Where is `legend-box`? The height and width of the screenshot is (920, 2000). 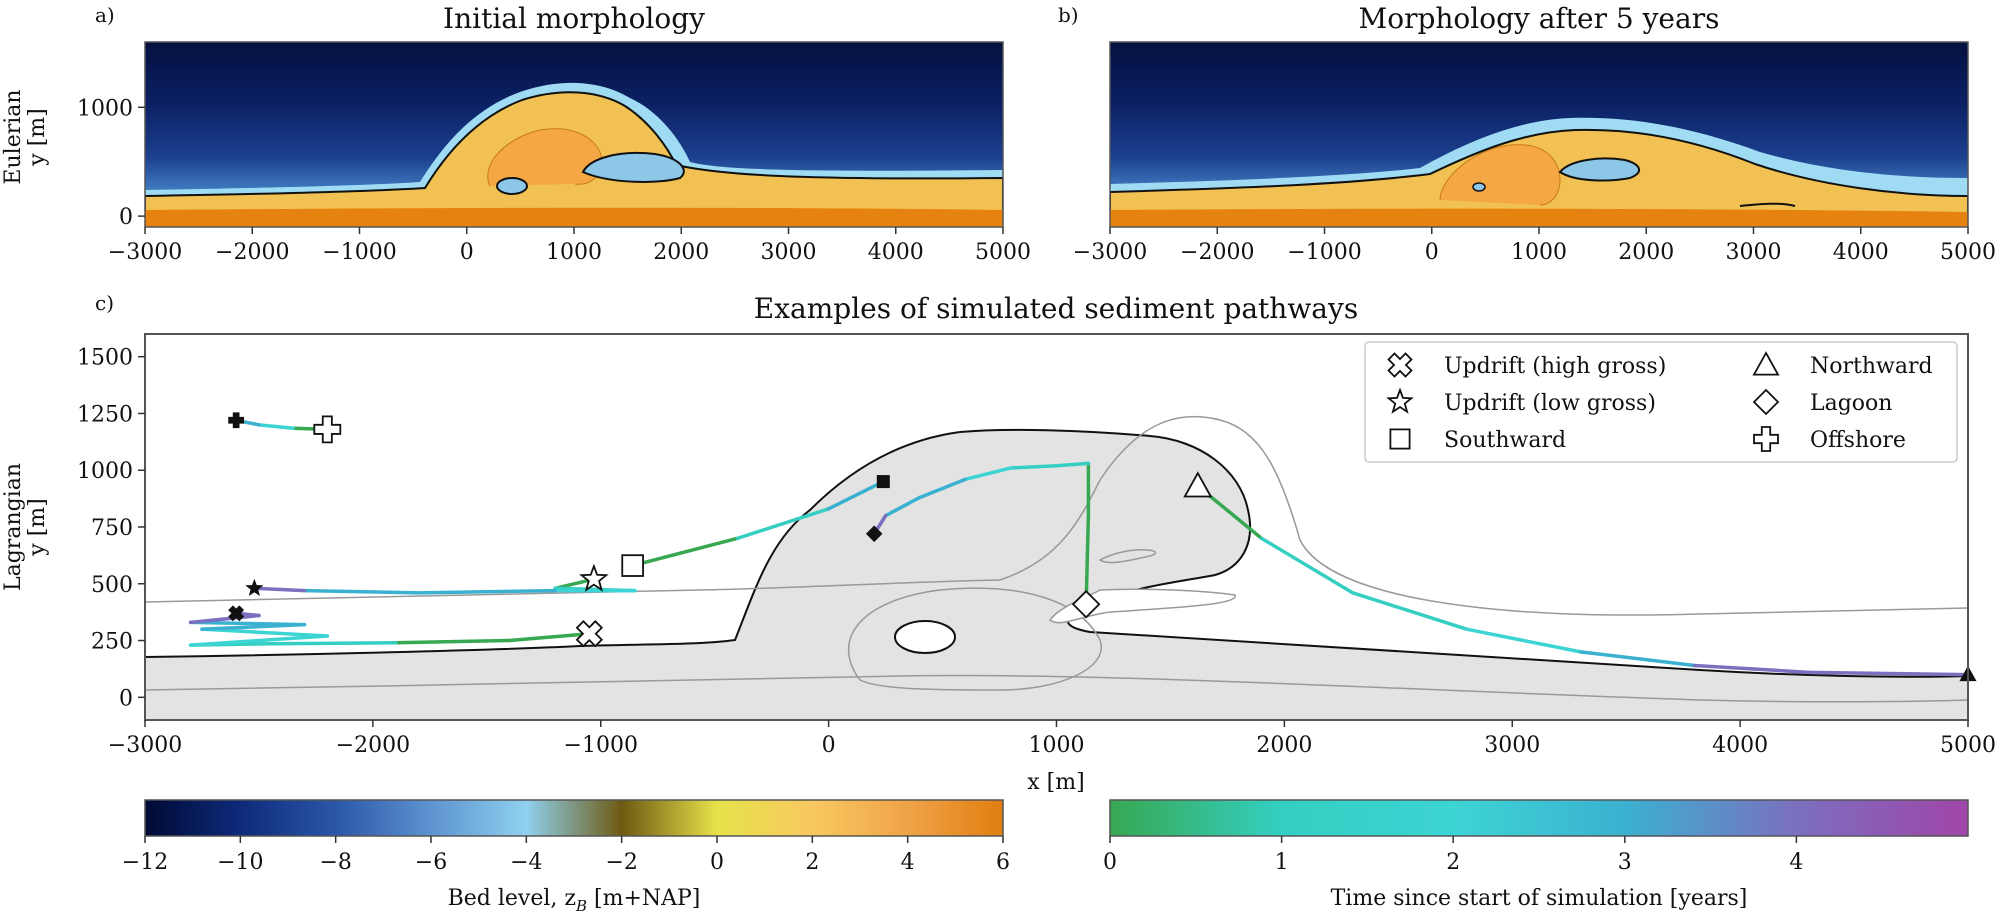 legend-box is located at coordinates (1661, 402).